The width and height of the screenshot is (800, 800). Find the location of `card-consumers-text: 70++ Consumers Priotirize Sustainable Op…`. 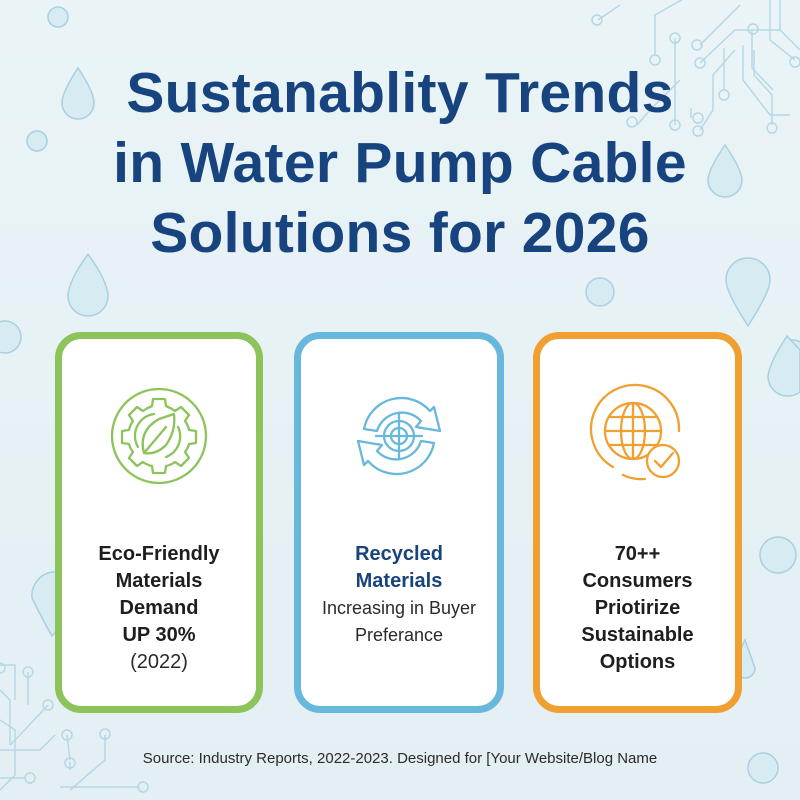

card-consumers-text: 70++ Consumers Priotirize Sustainable Op… is located at coordinates (637, 608).